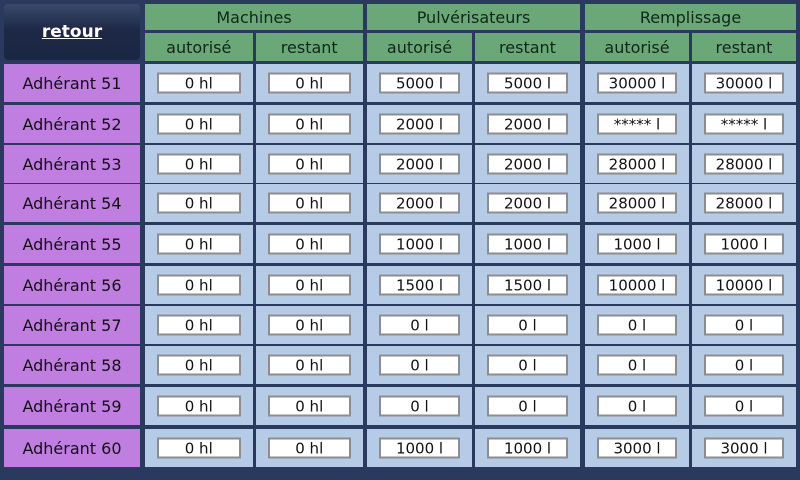  What do you see at coordinates (72, 244) in the screenshot?
I see `member-label: Adhérant 55` at bounding box center [72, 244].